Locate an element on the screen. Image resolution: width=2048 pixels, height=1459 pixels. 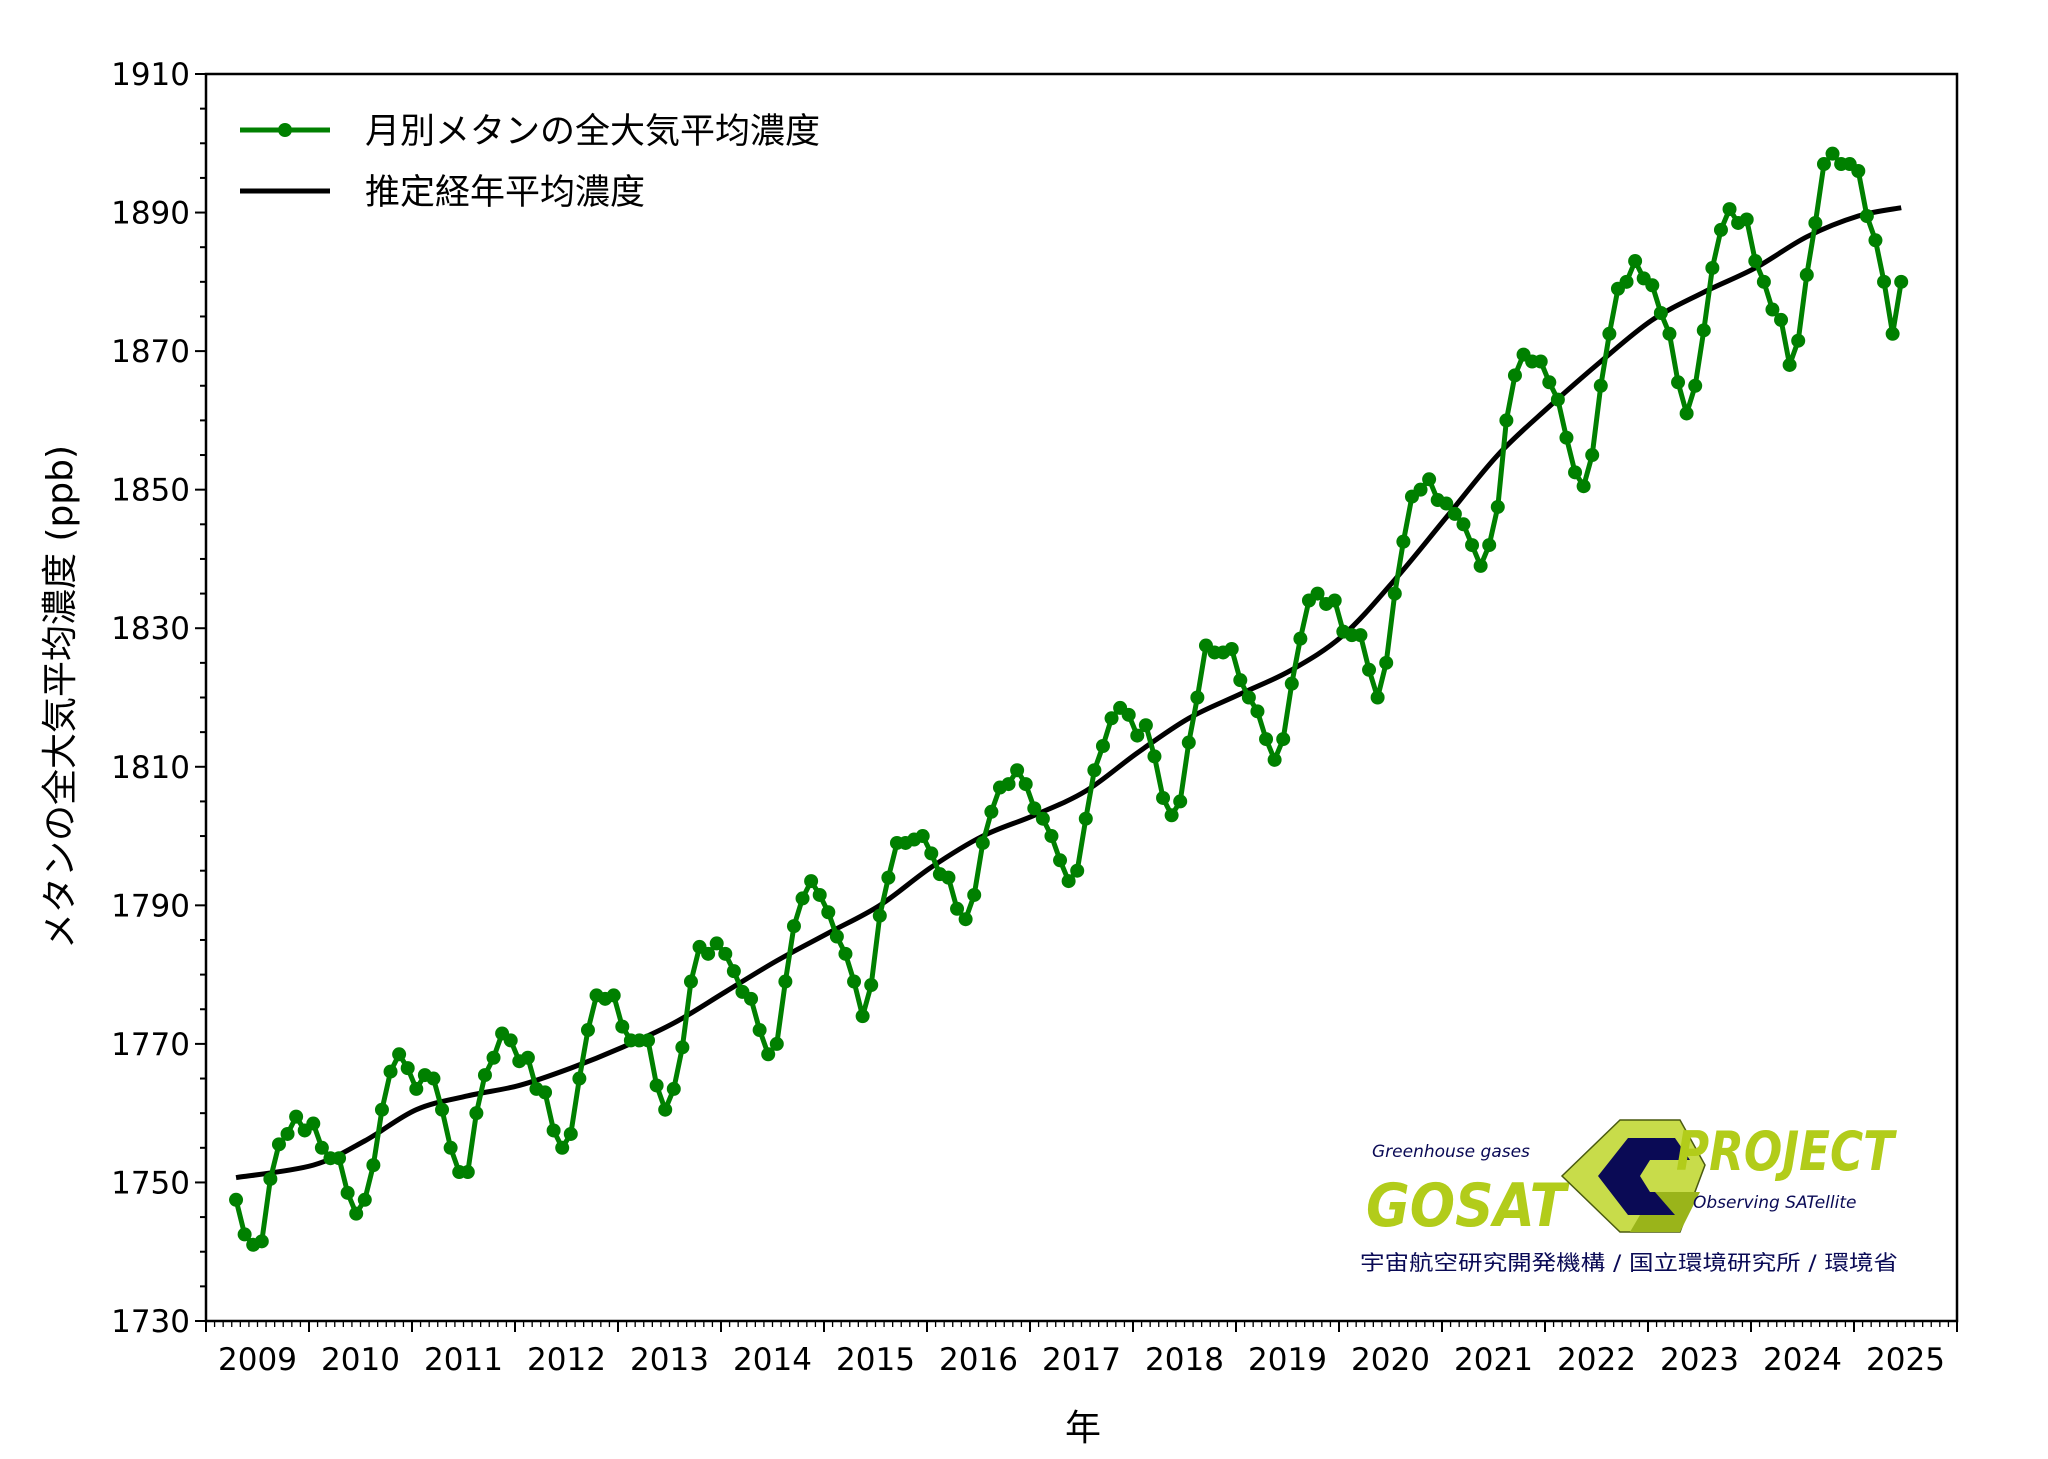
x-tick-label: 2016 is located at coordinates (978, 1360).